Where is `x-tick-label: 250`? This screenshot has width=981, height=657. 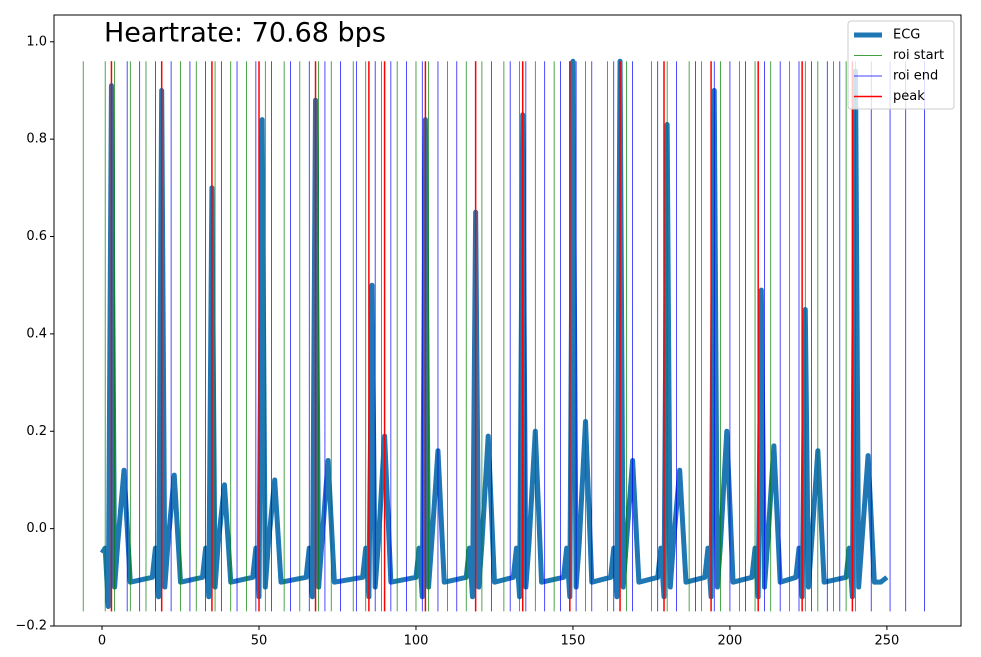
x-tick-label: 250 is located at coordinates (886, 641).